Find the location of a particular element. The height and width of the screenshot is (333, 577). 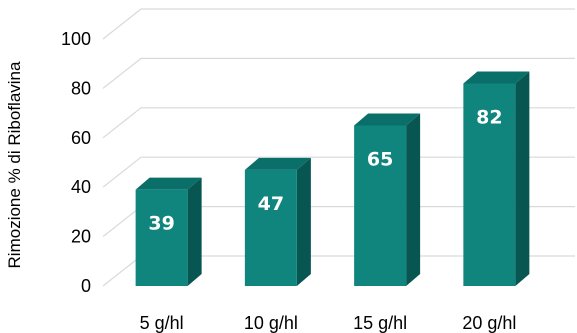

y-axis-ticks: 0 20 40 60 80 100 is located at coordinates (76, 162).